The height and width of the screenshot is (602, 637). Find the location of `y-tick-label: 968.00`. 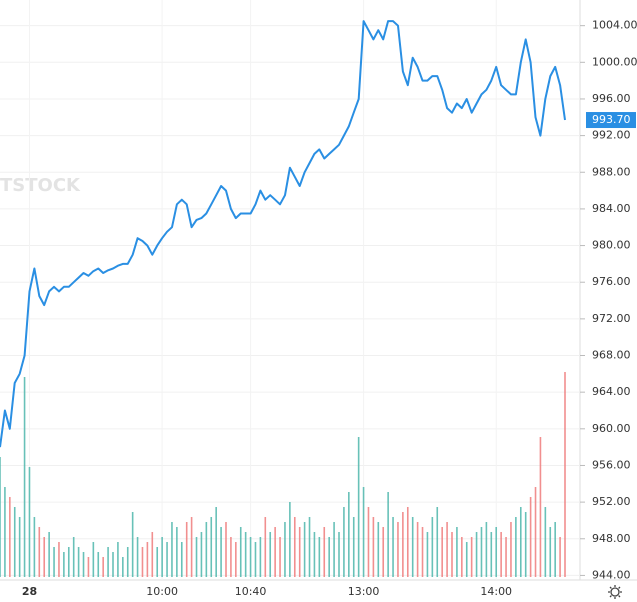

y-tick-label: 968.00 is located at coordinates (611, 355).